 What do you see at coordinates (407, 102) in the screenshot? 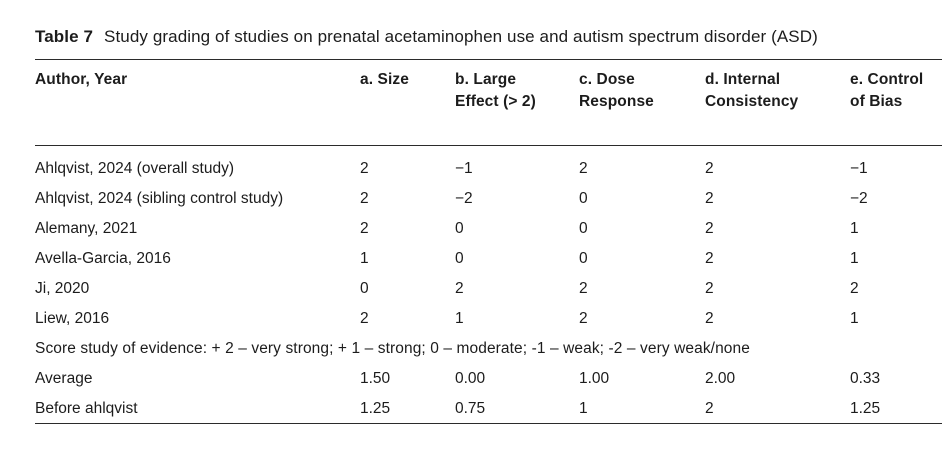
I see `column-header-size: a. Size` at bounding box center [407, 102].